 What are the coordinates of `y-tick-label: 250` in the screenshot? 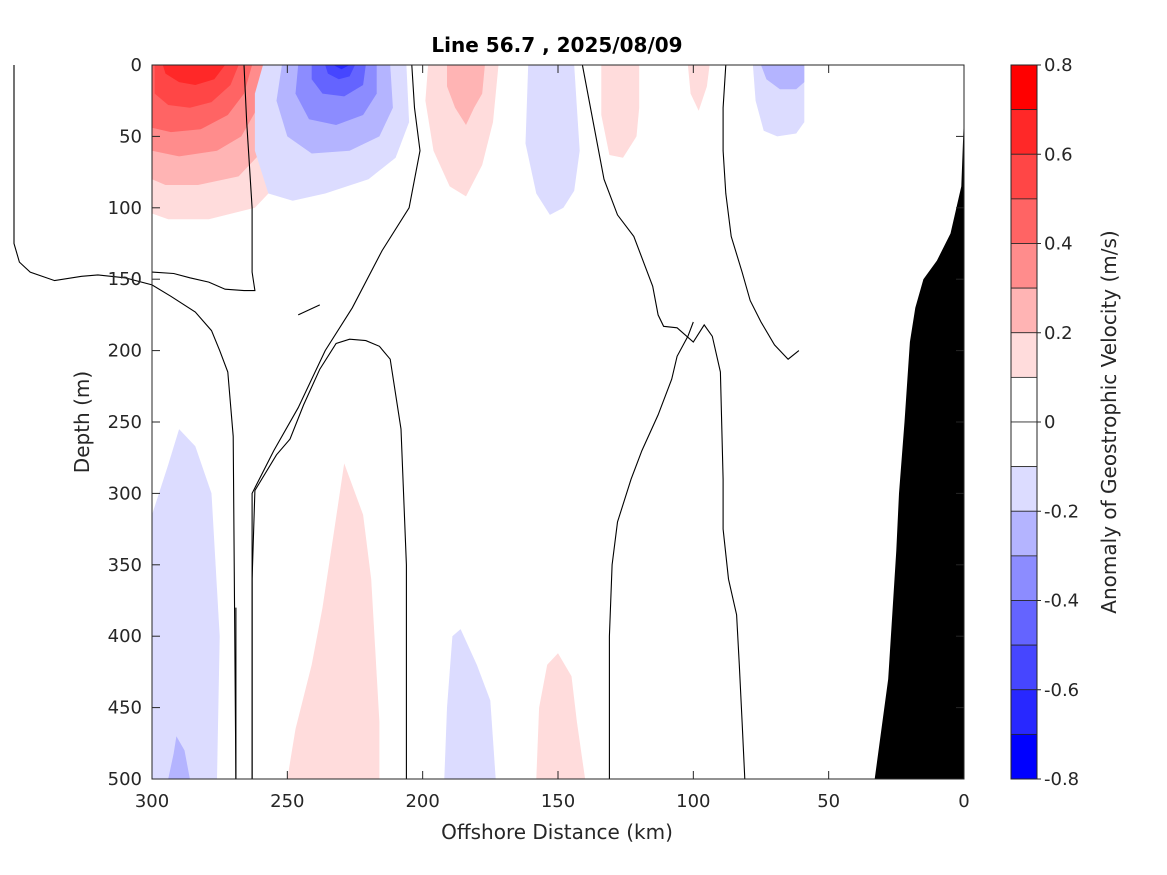 It's located at (125, 422).